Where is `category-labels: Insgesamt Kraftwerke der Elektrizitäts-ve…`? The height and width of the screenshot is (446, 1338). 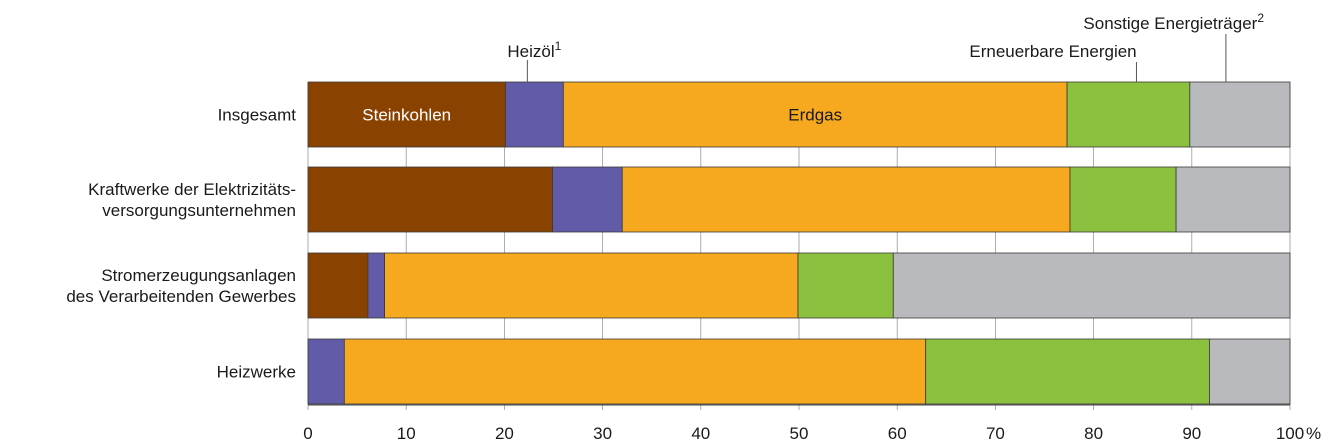 category-labels: Insgesamt Kraftwerke der Elektrizitäts-ve… is located at coordinates (181, 244).